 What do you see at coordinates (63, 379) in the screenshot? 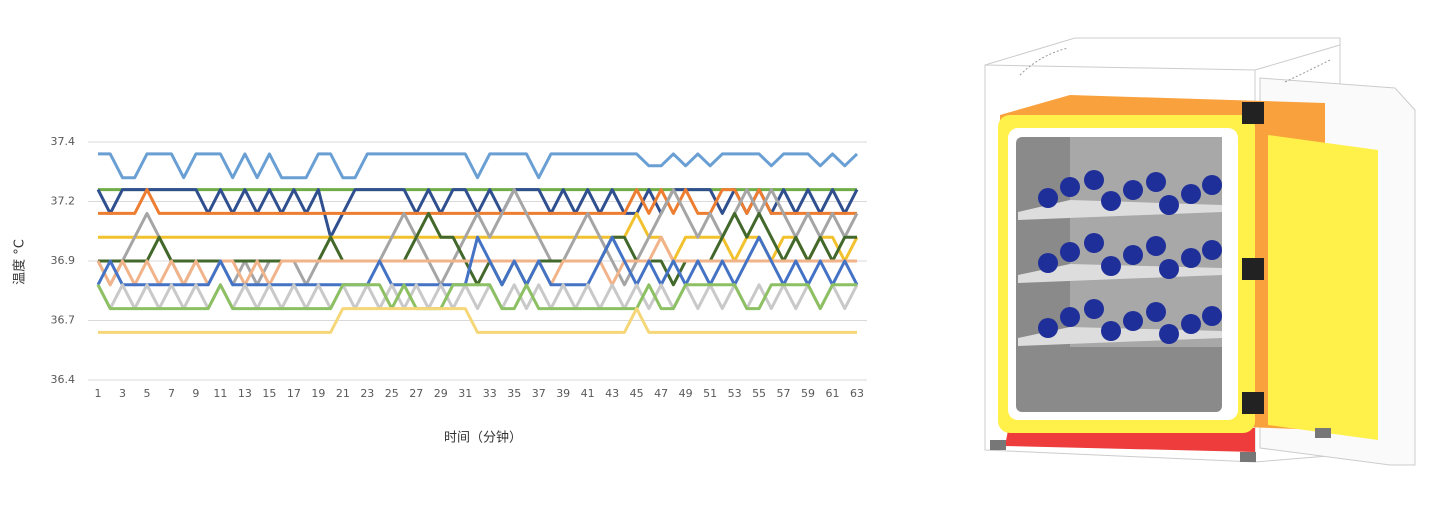
I see `y-tick-label: 36.4` at bounding box center [63, 379].